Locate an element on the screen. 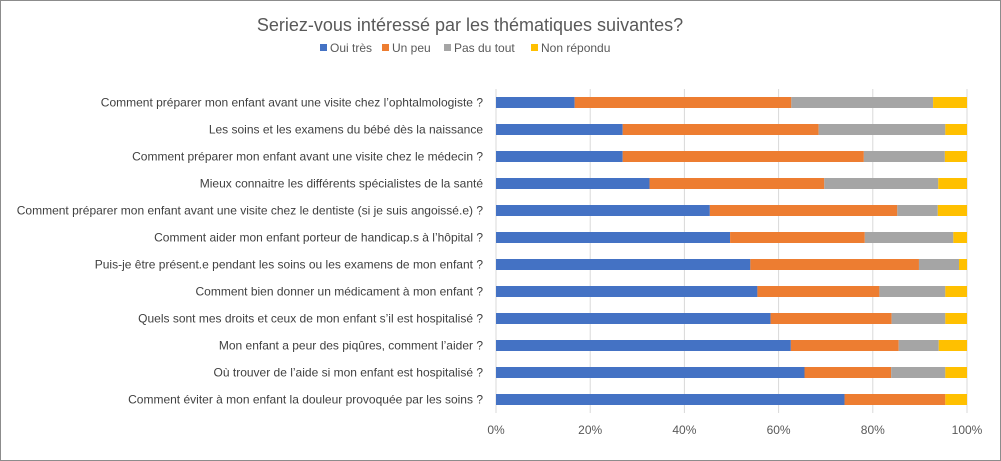 Image resolution: width=1001 pixels, height=461 pixels. x-tick-label: 0% is located at coordinates (496, 430).